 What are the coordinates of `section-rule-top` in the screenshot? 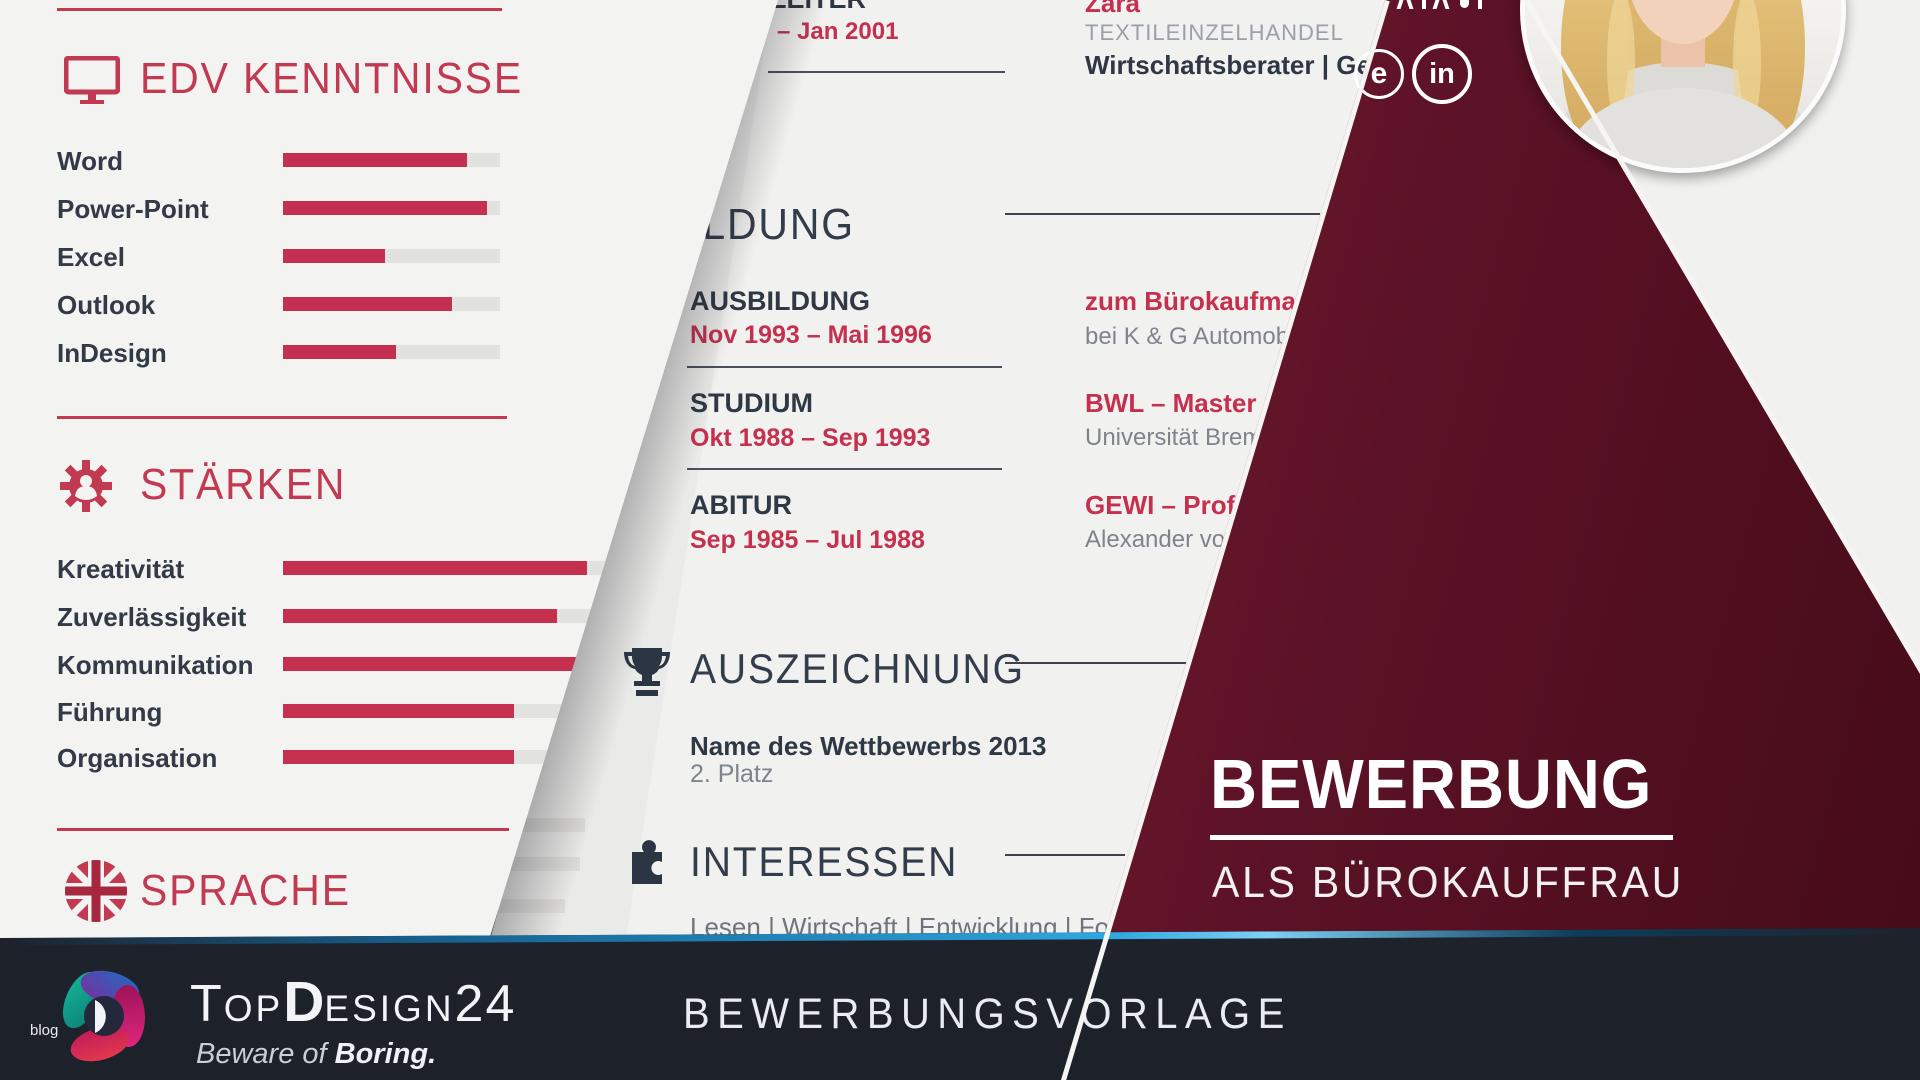 It's located at (279, 9).